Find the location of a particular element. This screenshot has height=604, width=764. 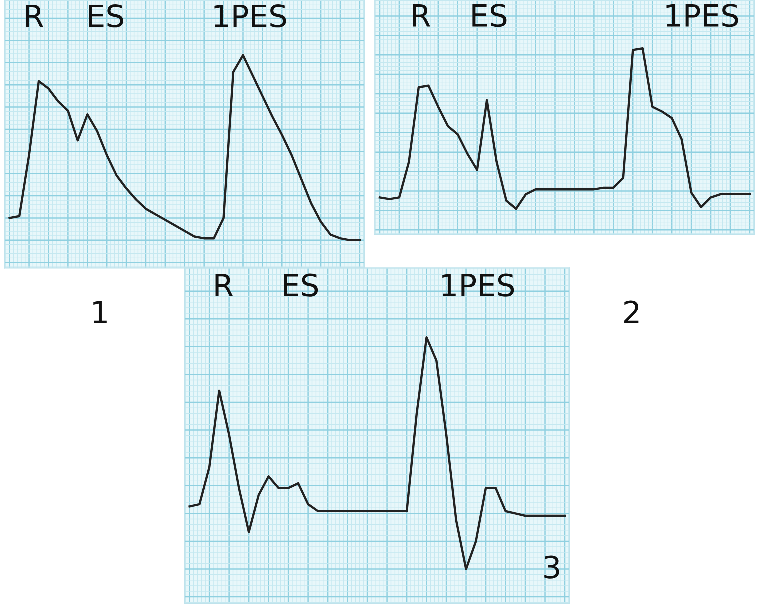

text: 3 is located at coordinates (552, 567).